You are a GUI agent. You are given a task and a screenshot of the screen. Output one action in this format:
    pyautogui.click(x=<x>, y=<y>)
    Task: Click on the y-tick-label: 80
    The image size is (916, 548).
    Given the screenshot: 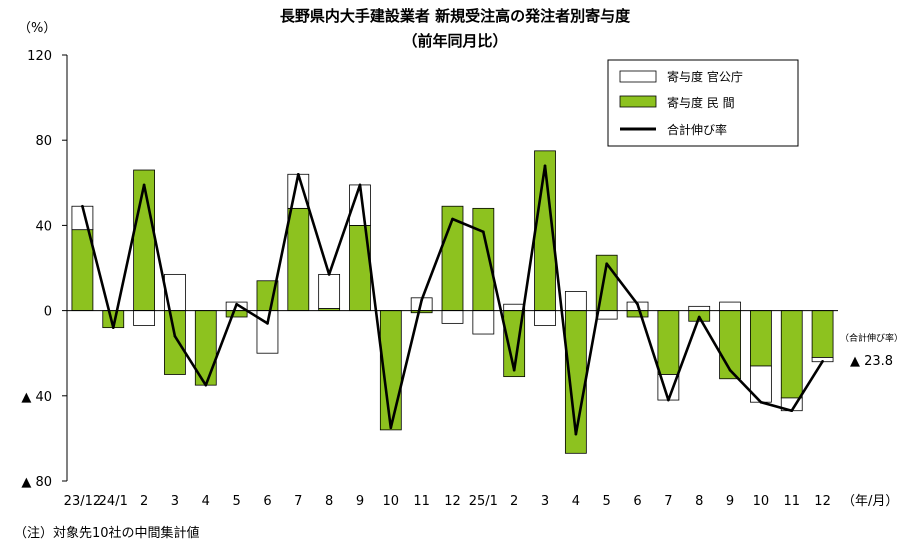 What is the action you would take?
    pyautogui.click(x=43, y=141)
    